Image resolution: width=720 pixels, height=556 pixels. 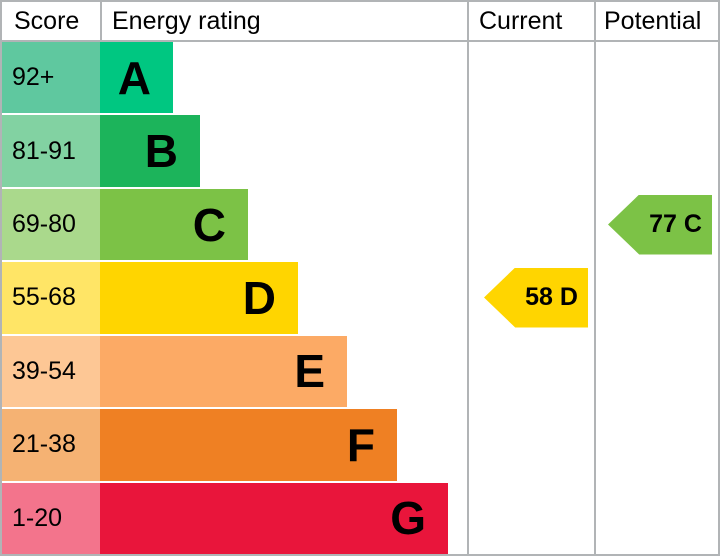 I want to click on band-bar: G, so click(x=274, y=518).